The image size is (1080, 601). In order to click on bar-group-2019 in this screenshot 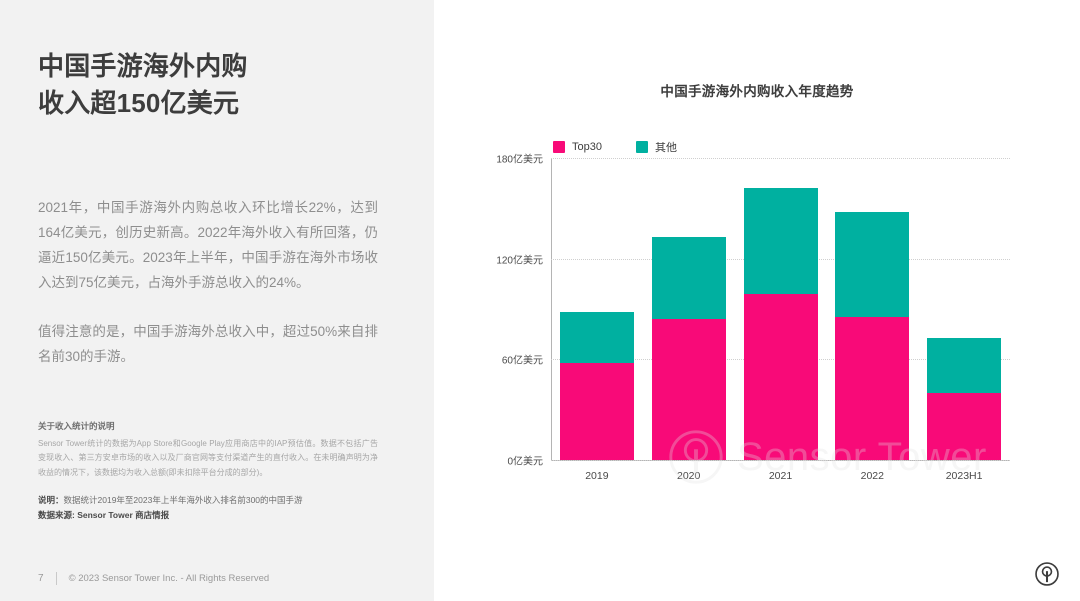, I will do `click(596, 386)`.